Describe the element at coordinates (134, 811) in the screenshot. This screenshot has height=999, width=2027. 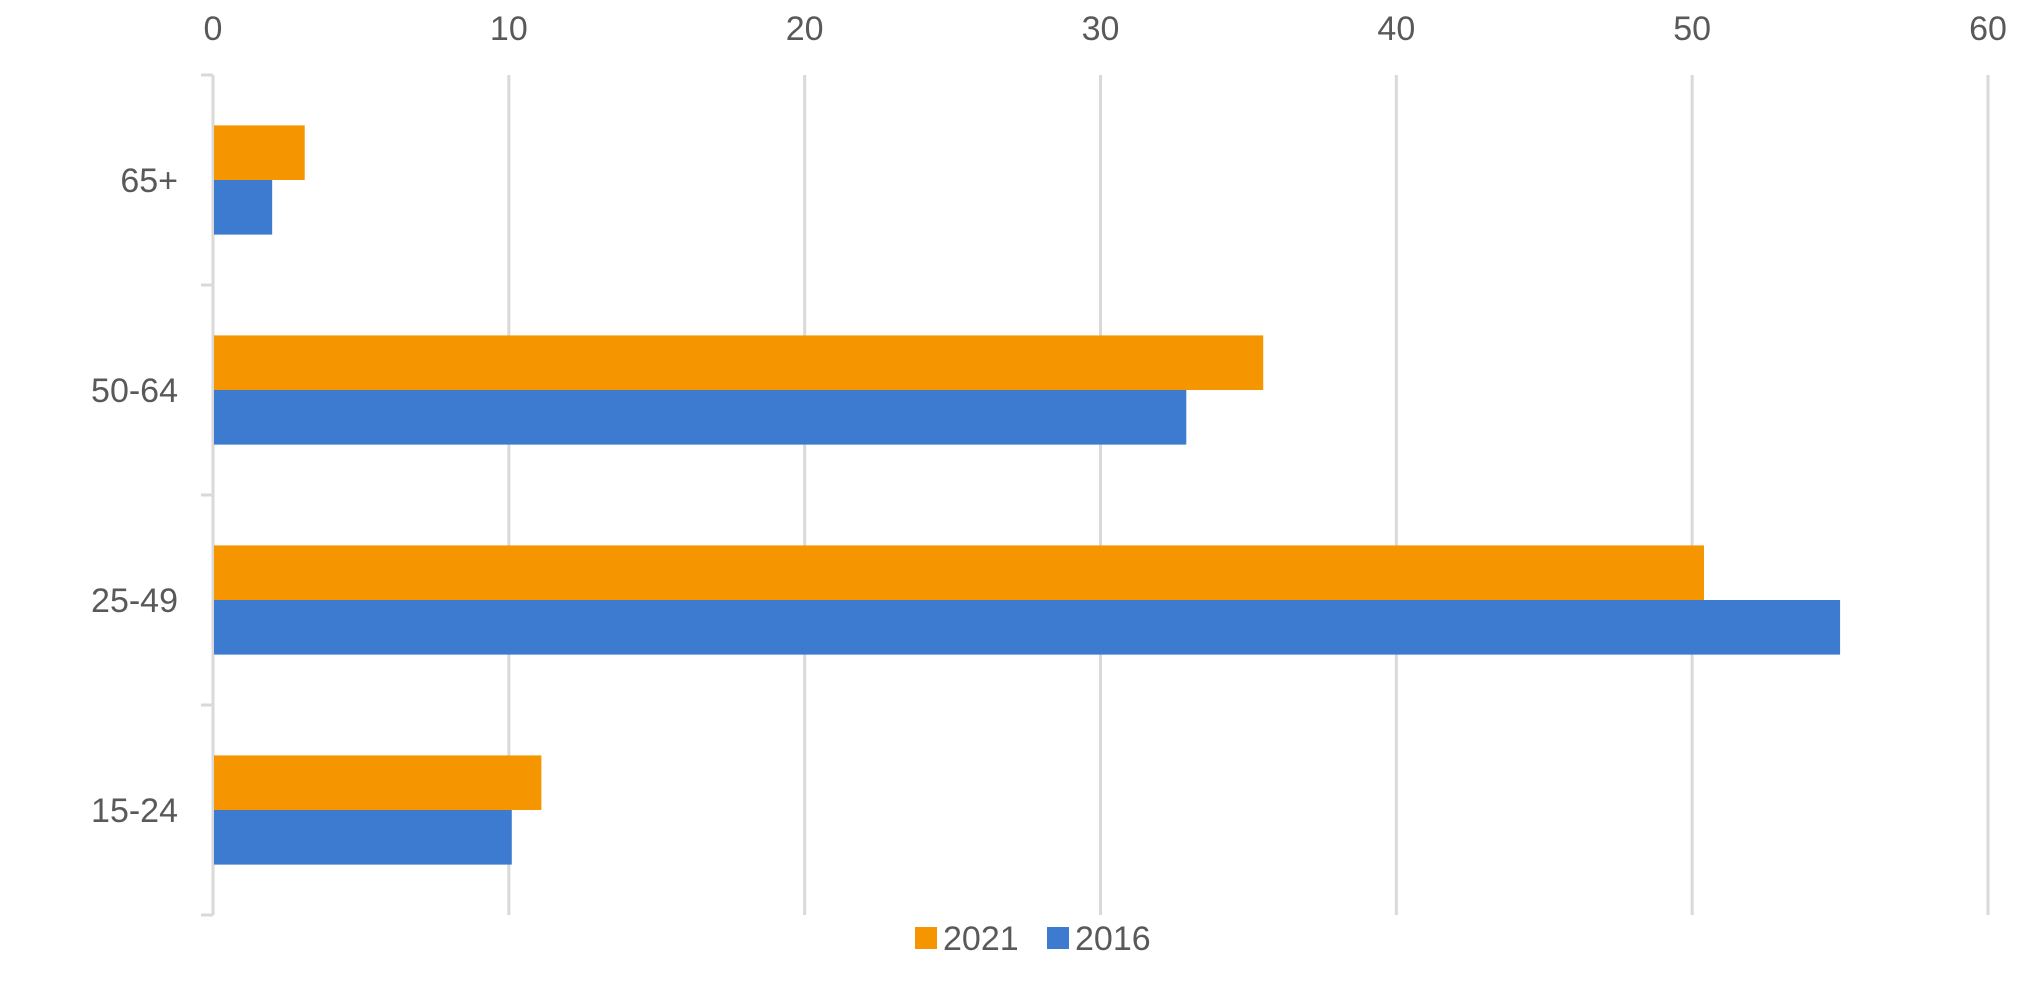
I see `category-label: 15-24` at that location.